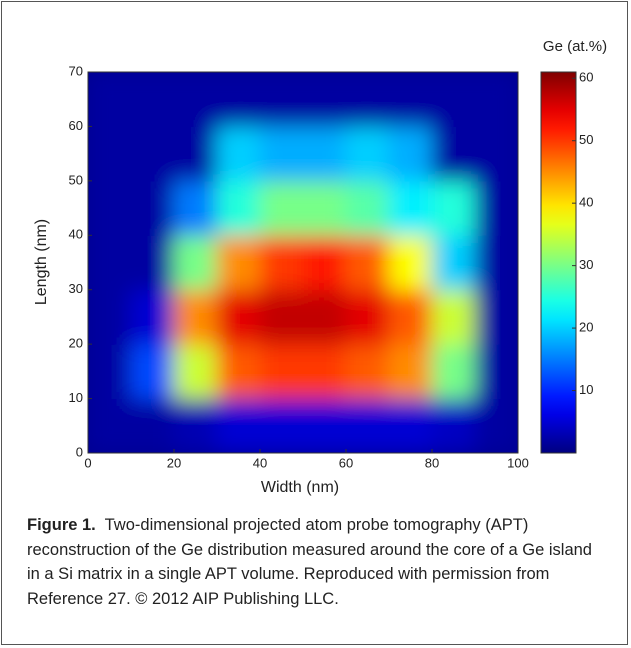 Image resolution: width=631 pixels, height=648 pixels. What do you see at coordinates (586, 139) in the screenshot?
I see `colorbar-tick-label: 50` at bounding box center [586, 139].